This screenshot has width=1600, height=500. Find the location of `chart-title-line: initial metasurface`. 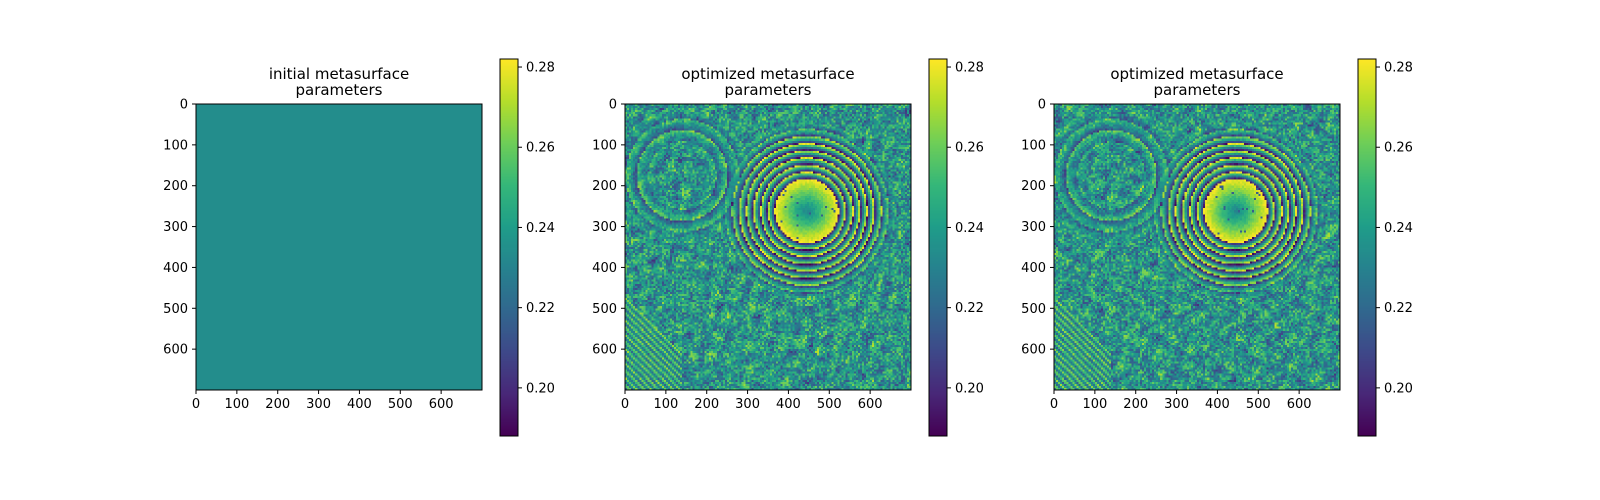

chart-title-line: initial metasurface is located at coordinates (339, 74).